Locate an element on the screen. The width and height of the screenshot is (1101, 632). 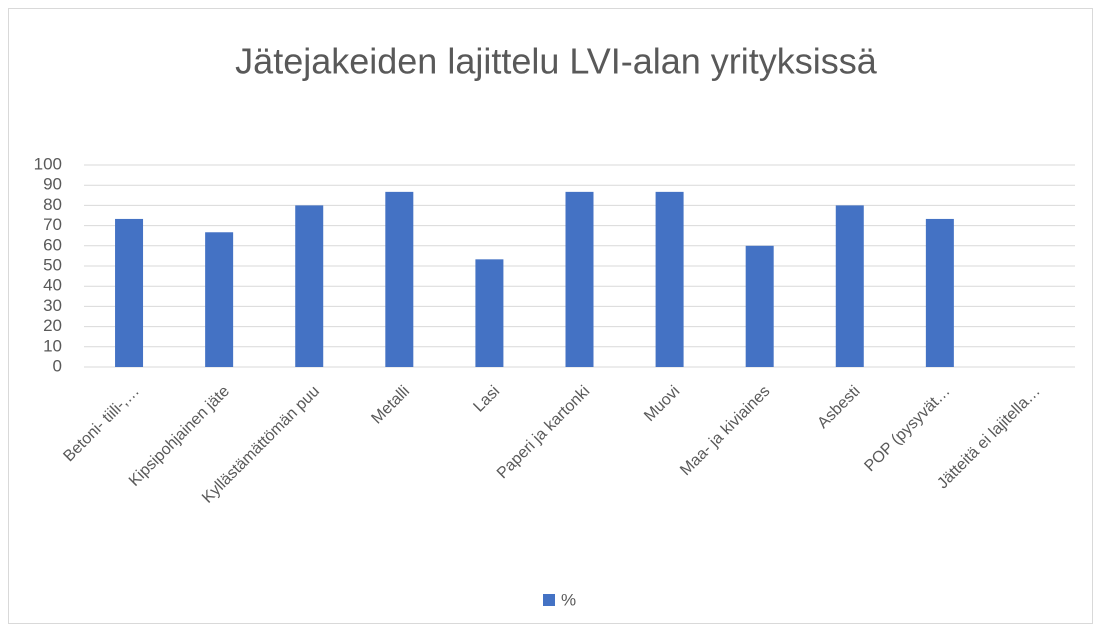
y-tick-label: 30 is located at coordinates (52, 305).